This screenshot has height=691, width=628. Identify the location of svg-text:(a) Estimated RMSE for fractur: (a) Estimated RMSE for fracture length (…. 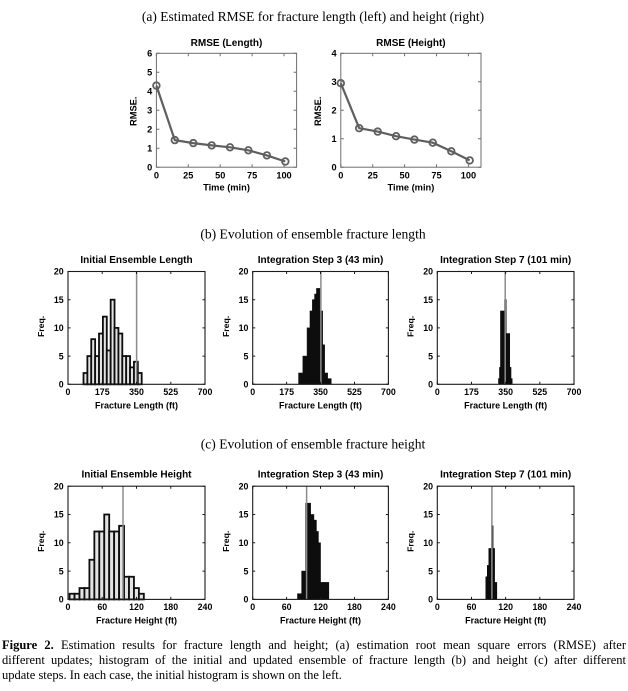
(313, 16).